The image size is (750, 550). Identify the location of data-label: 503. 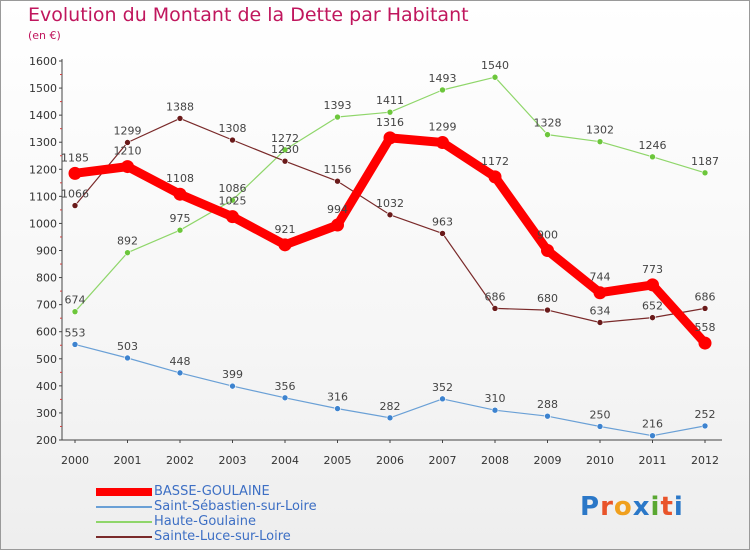
(127, 346).